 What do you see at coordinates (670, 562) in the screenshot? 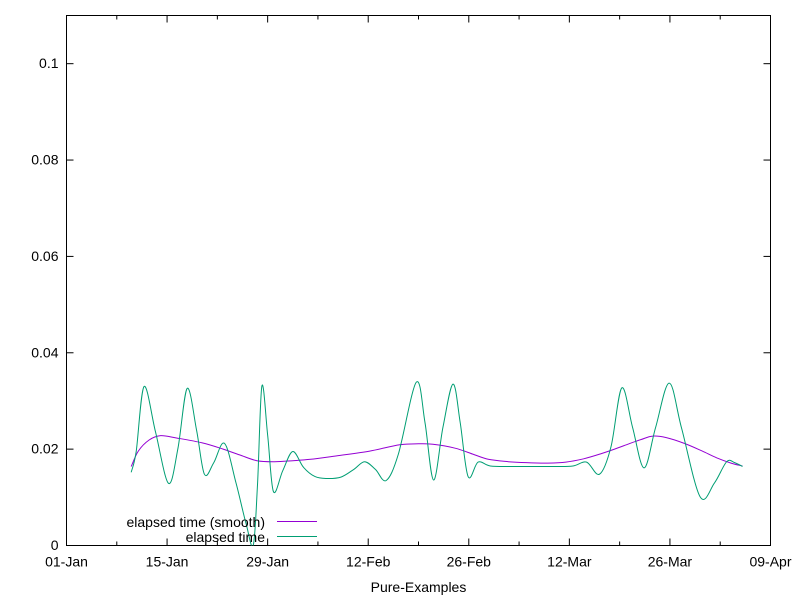
I see `x-tick-label: 26-Mar` at bounding box center [670, 562].